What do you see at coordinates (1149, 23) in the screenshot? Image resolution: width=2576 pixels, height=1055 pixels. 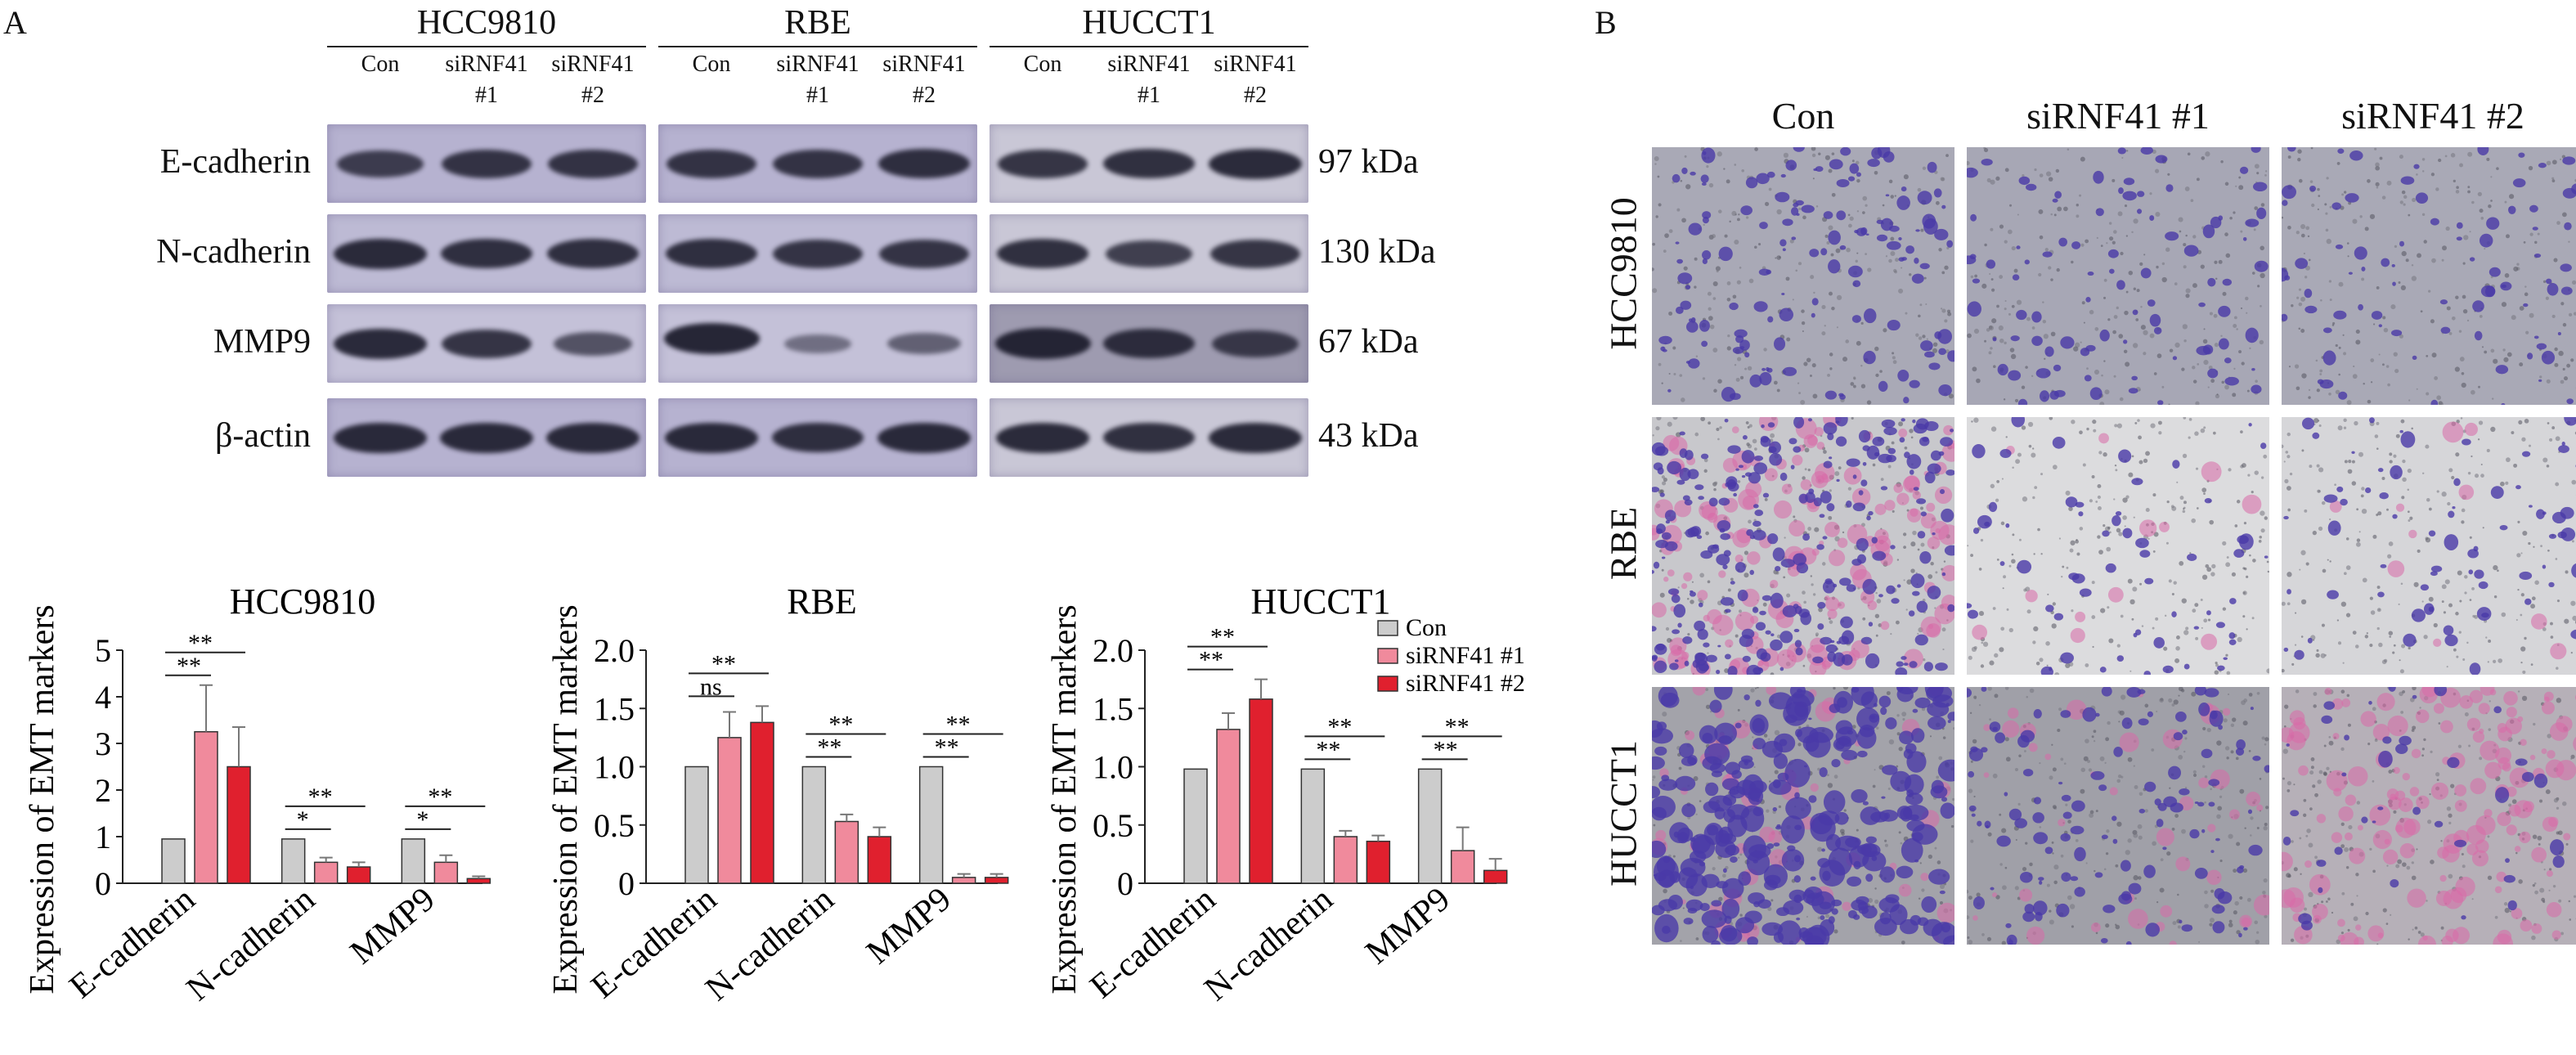 I see `cell-line-header: HUCCT1` at bounding box center [1149, 23].